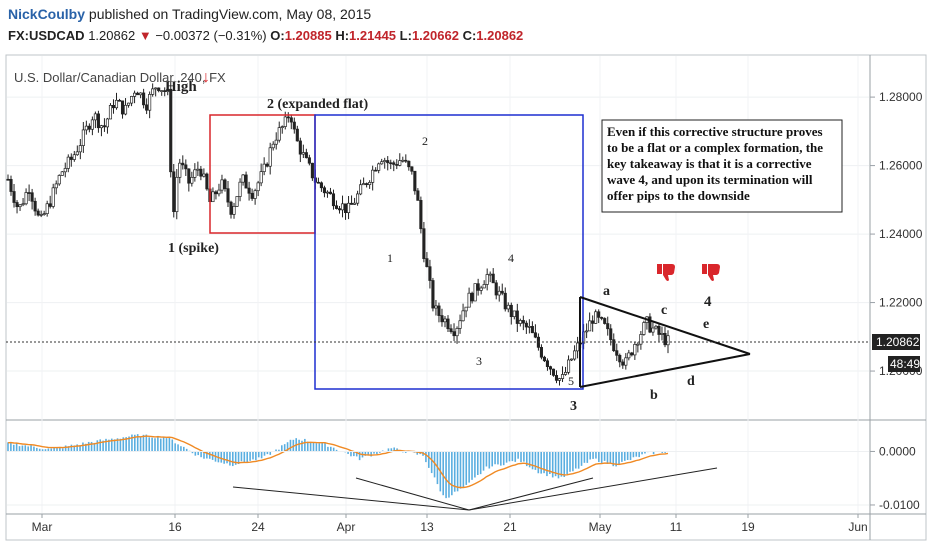 The height and width of the screenshot is (550, 932). Describe the element at coordinates (405, 35) in the screenshot. I see `low-label: L:` at that location.